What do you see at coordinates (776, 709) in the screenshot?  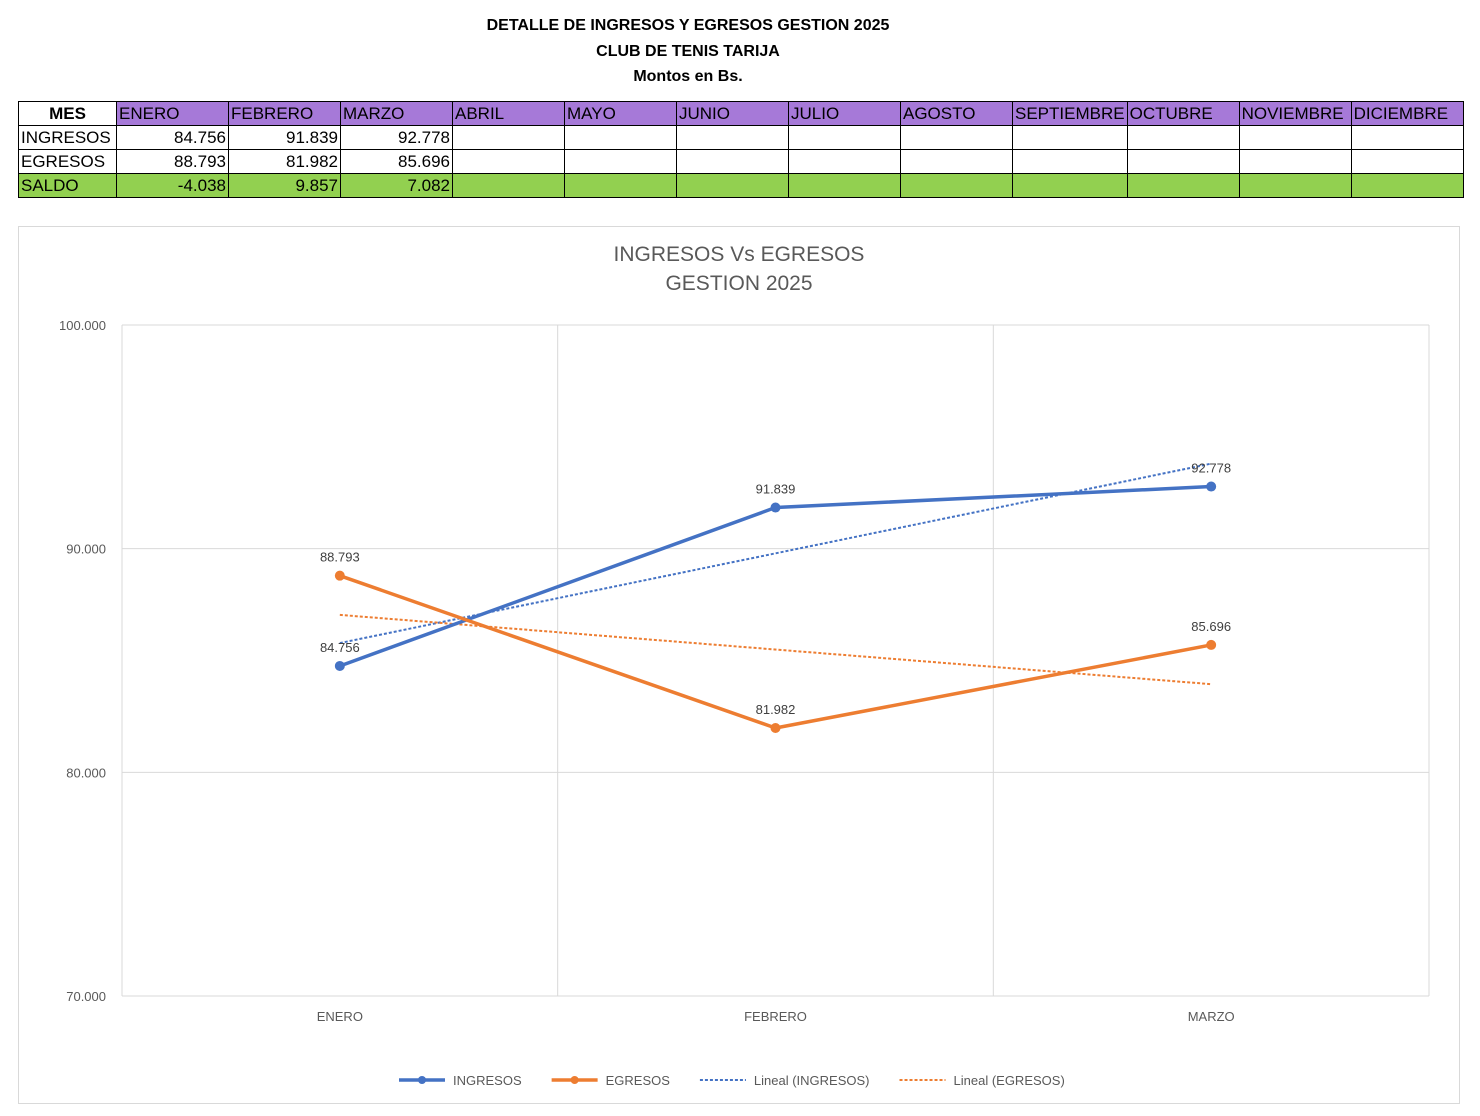 I see `data-label-egresos: 81.982` at bounding box center [776, 709].